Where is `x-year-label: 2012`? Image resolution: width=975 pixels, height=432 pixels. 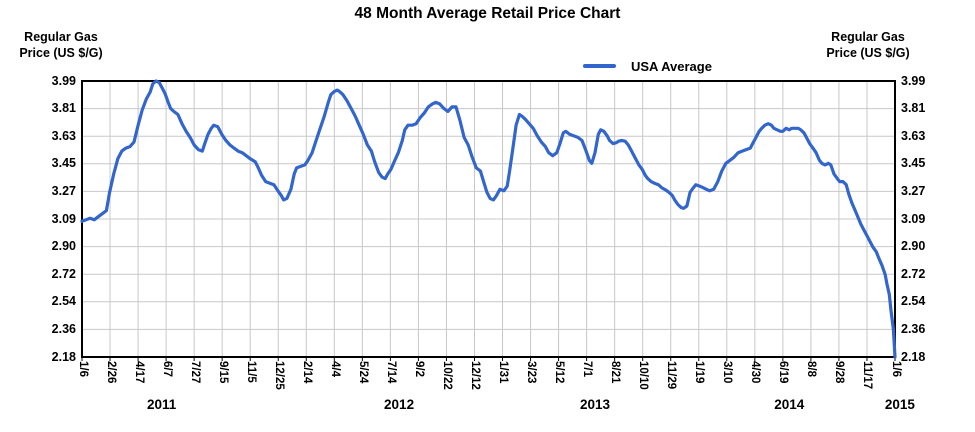
x-year-label: 2012 is located at coordinates (399, 404).